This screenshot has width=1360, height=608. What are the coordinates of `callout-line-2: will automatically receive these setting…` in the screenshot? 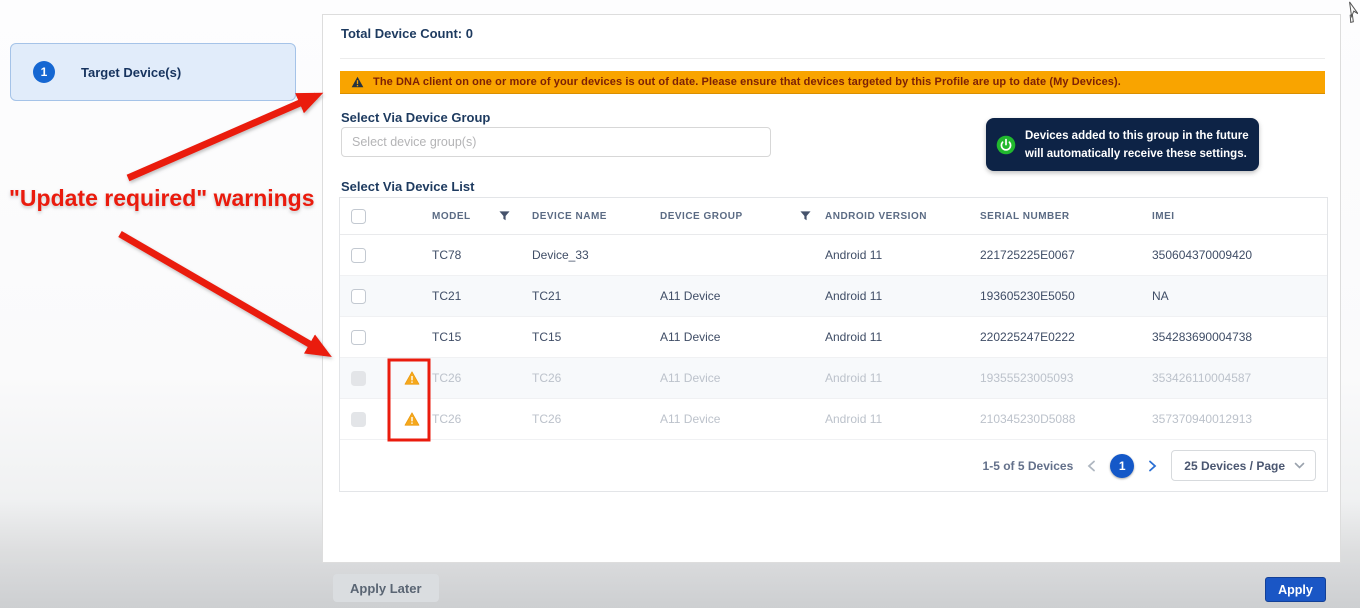 It's located at (1136, 153).